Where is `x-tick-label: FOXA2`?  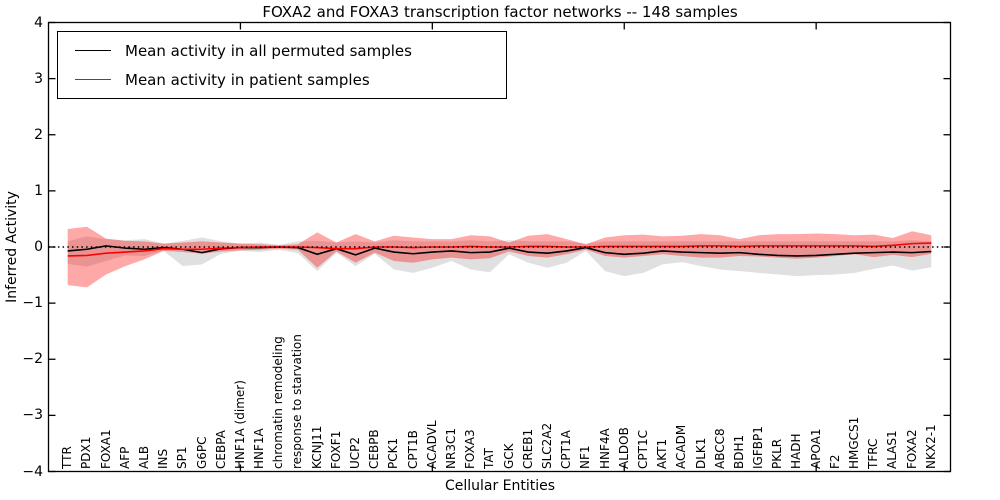 x-tick-label: FOXA2 is located at coordinates (911, 449).